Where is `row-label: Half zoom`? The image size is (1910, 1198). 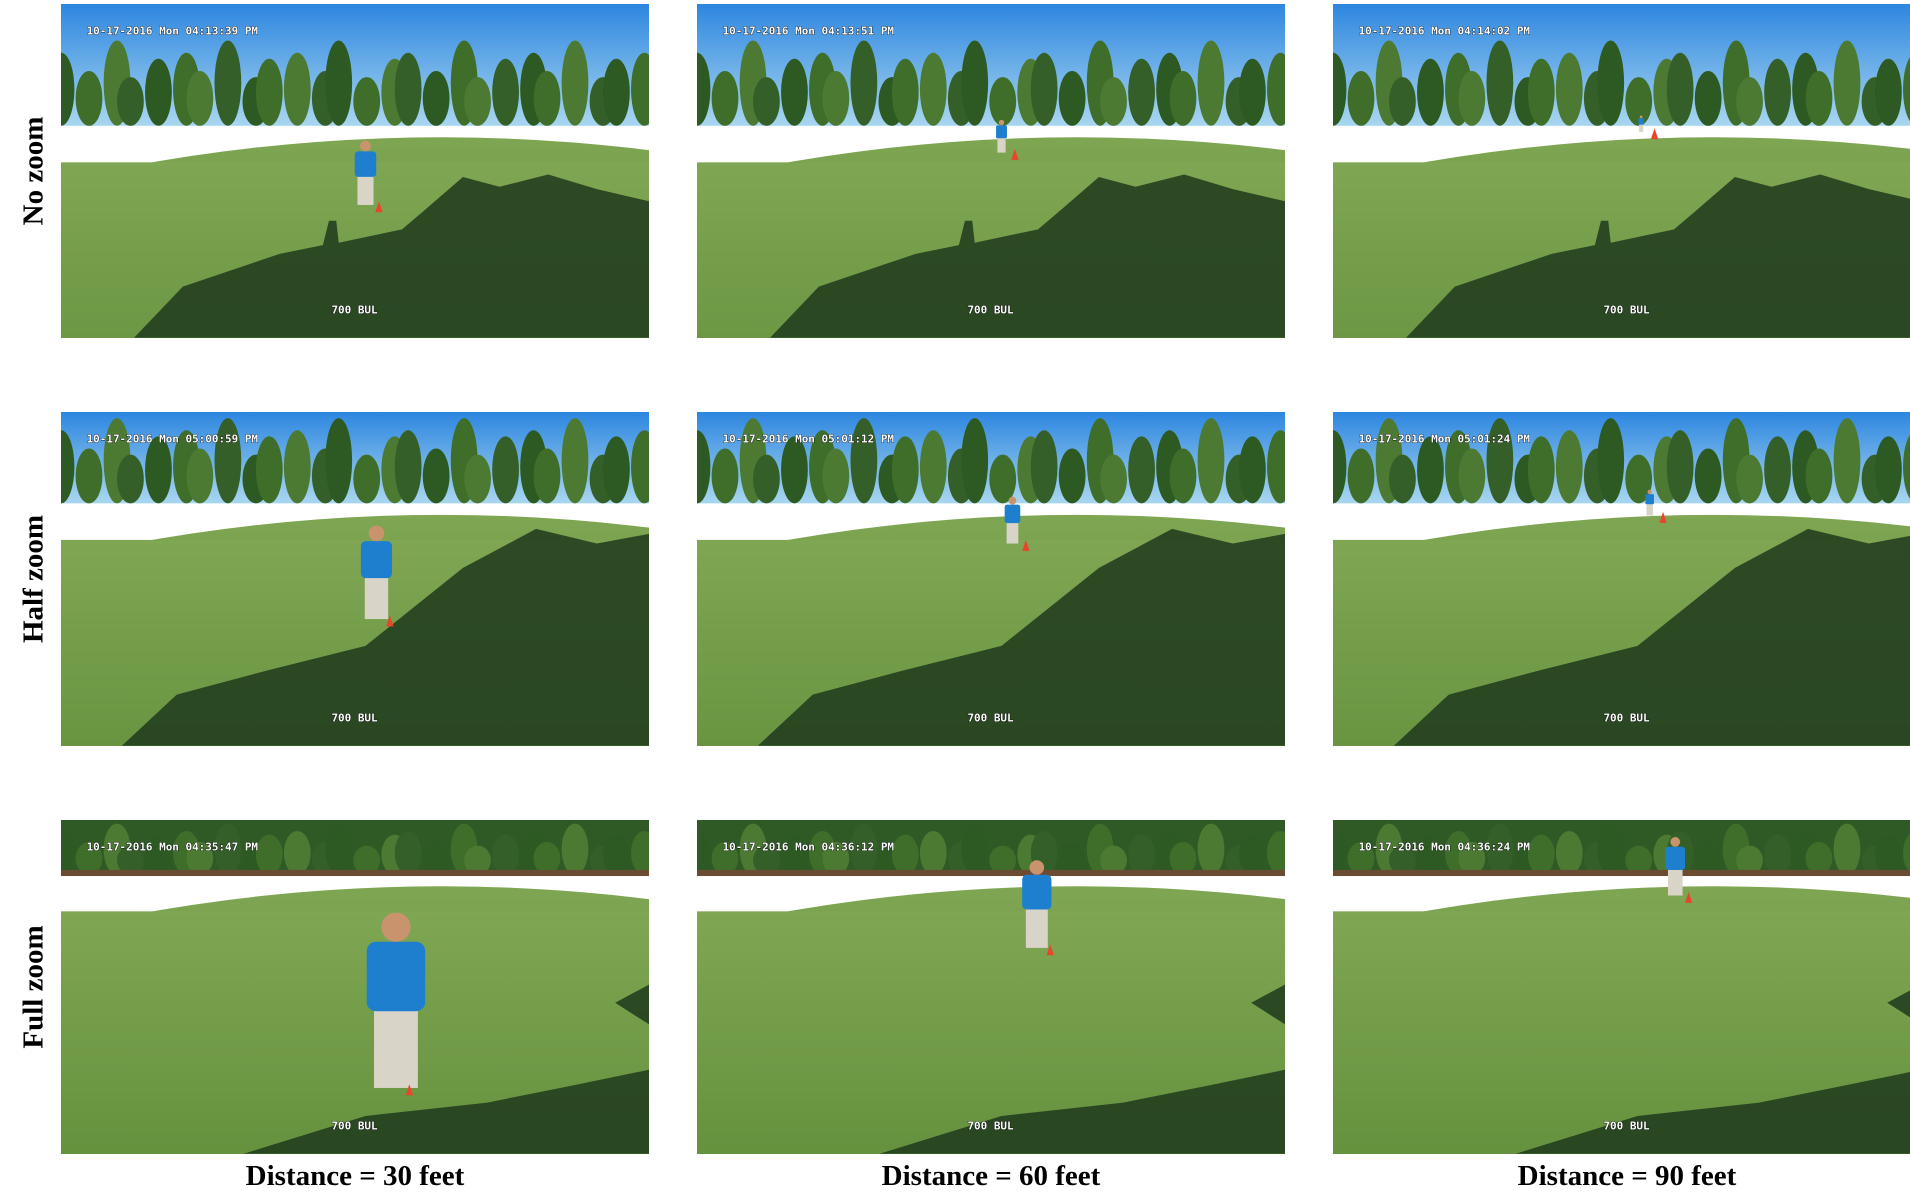 row-label: Half zoom is located at coordinates (33, 578).